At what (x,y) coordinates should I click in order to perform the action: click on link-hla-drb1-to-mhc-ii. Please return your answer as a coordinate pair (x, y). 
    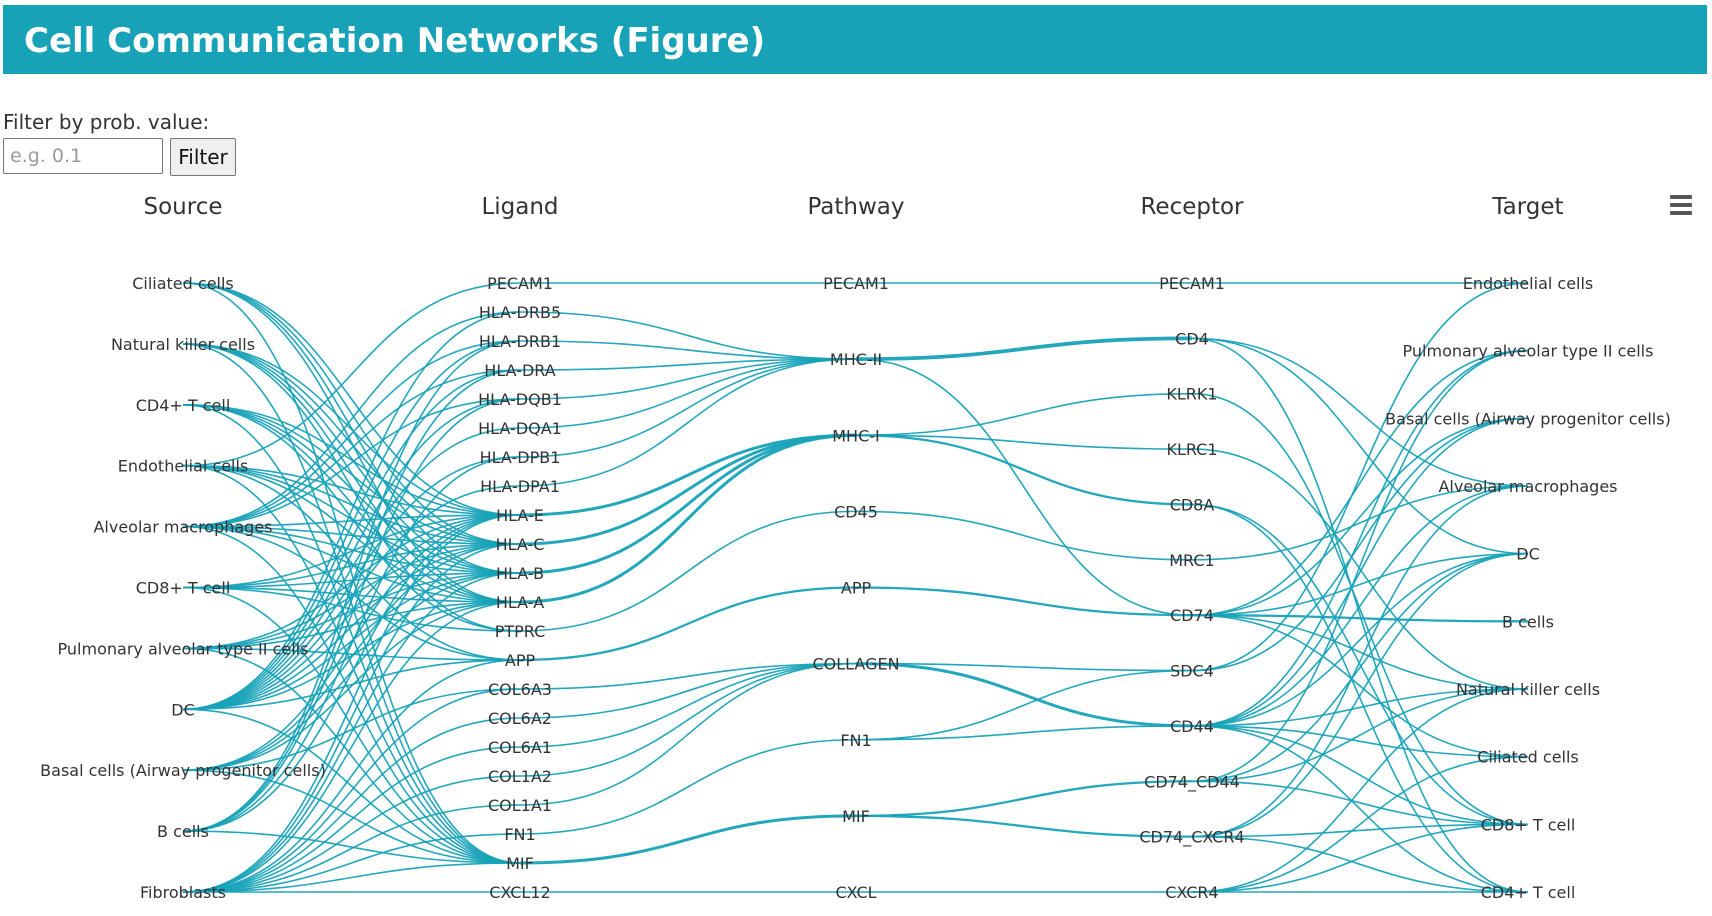
    Looking at the image, I should click on (688, 350).